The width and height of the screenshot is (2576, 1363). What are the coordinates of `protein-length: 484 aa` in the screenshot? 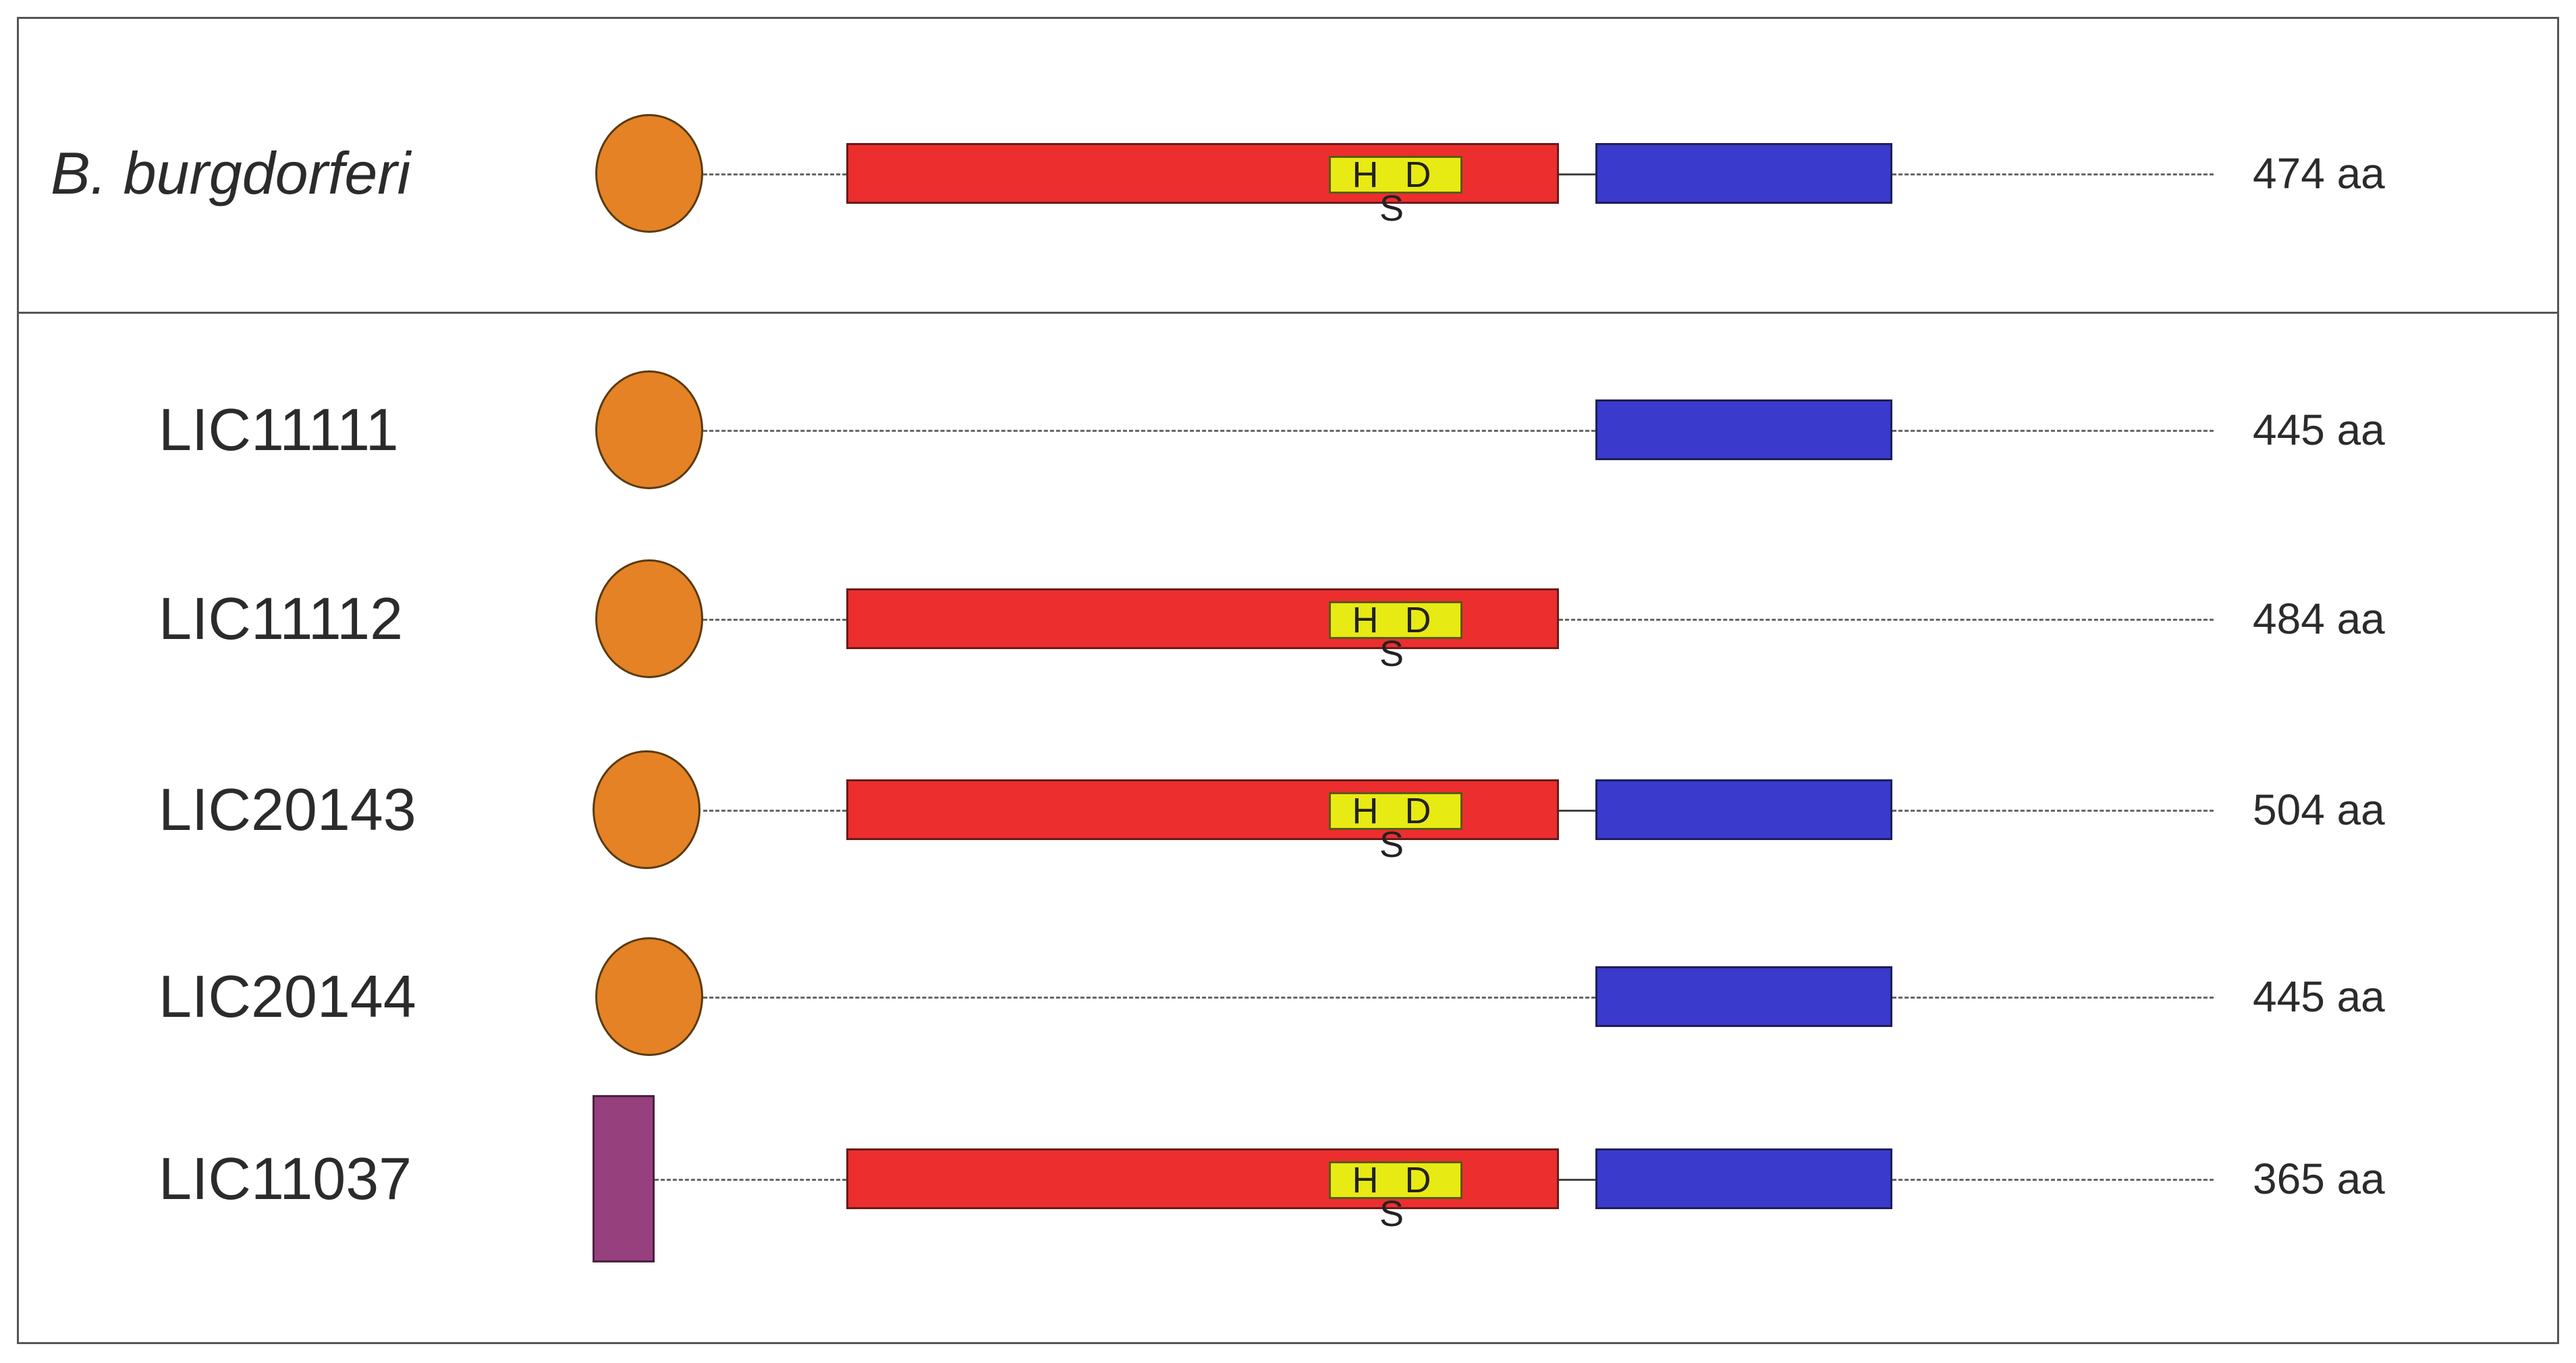 It's located at (2319, 618).